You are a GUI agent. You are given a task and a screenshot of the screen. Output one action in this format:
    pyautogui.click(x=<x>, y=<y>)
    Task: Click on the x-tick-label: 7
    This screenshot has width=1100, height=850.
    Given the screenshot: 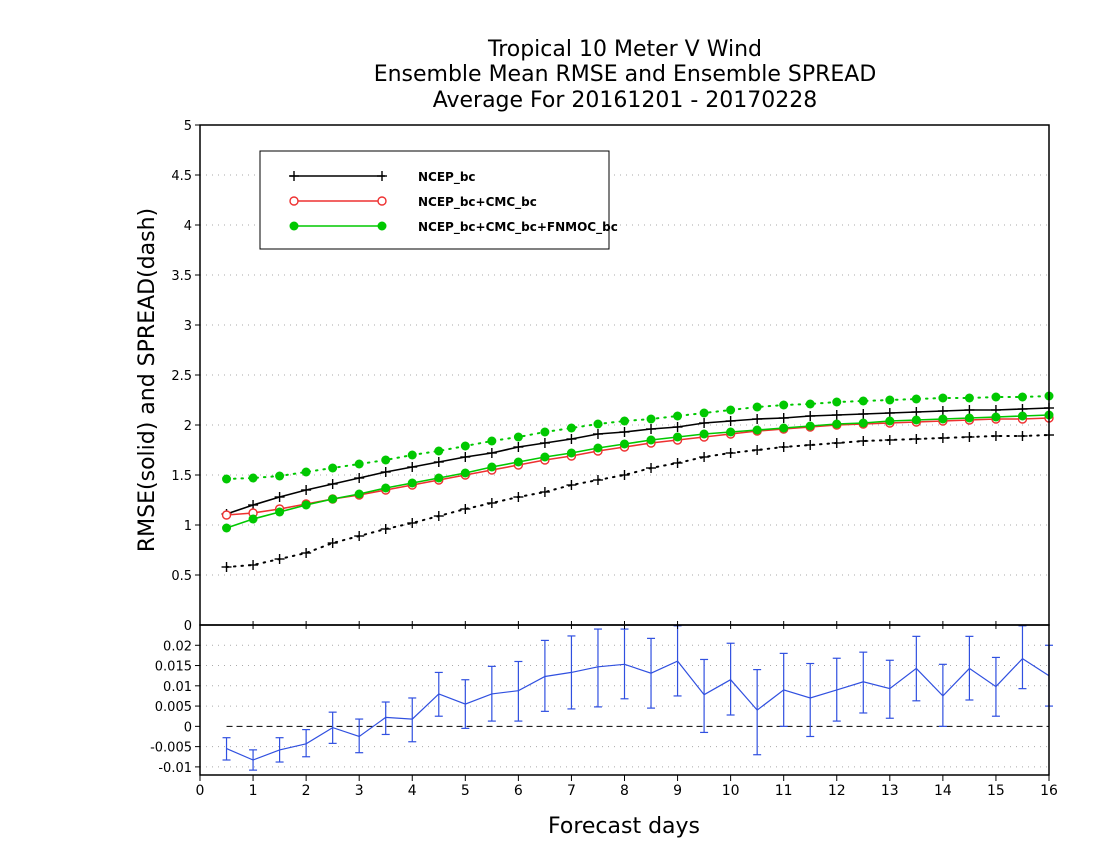 What is the action you would take?
    pyautogui.click(x=571, y=791)
    